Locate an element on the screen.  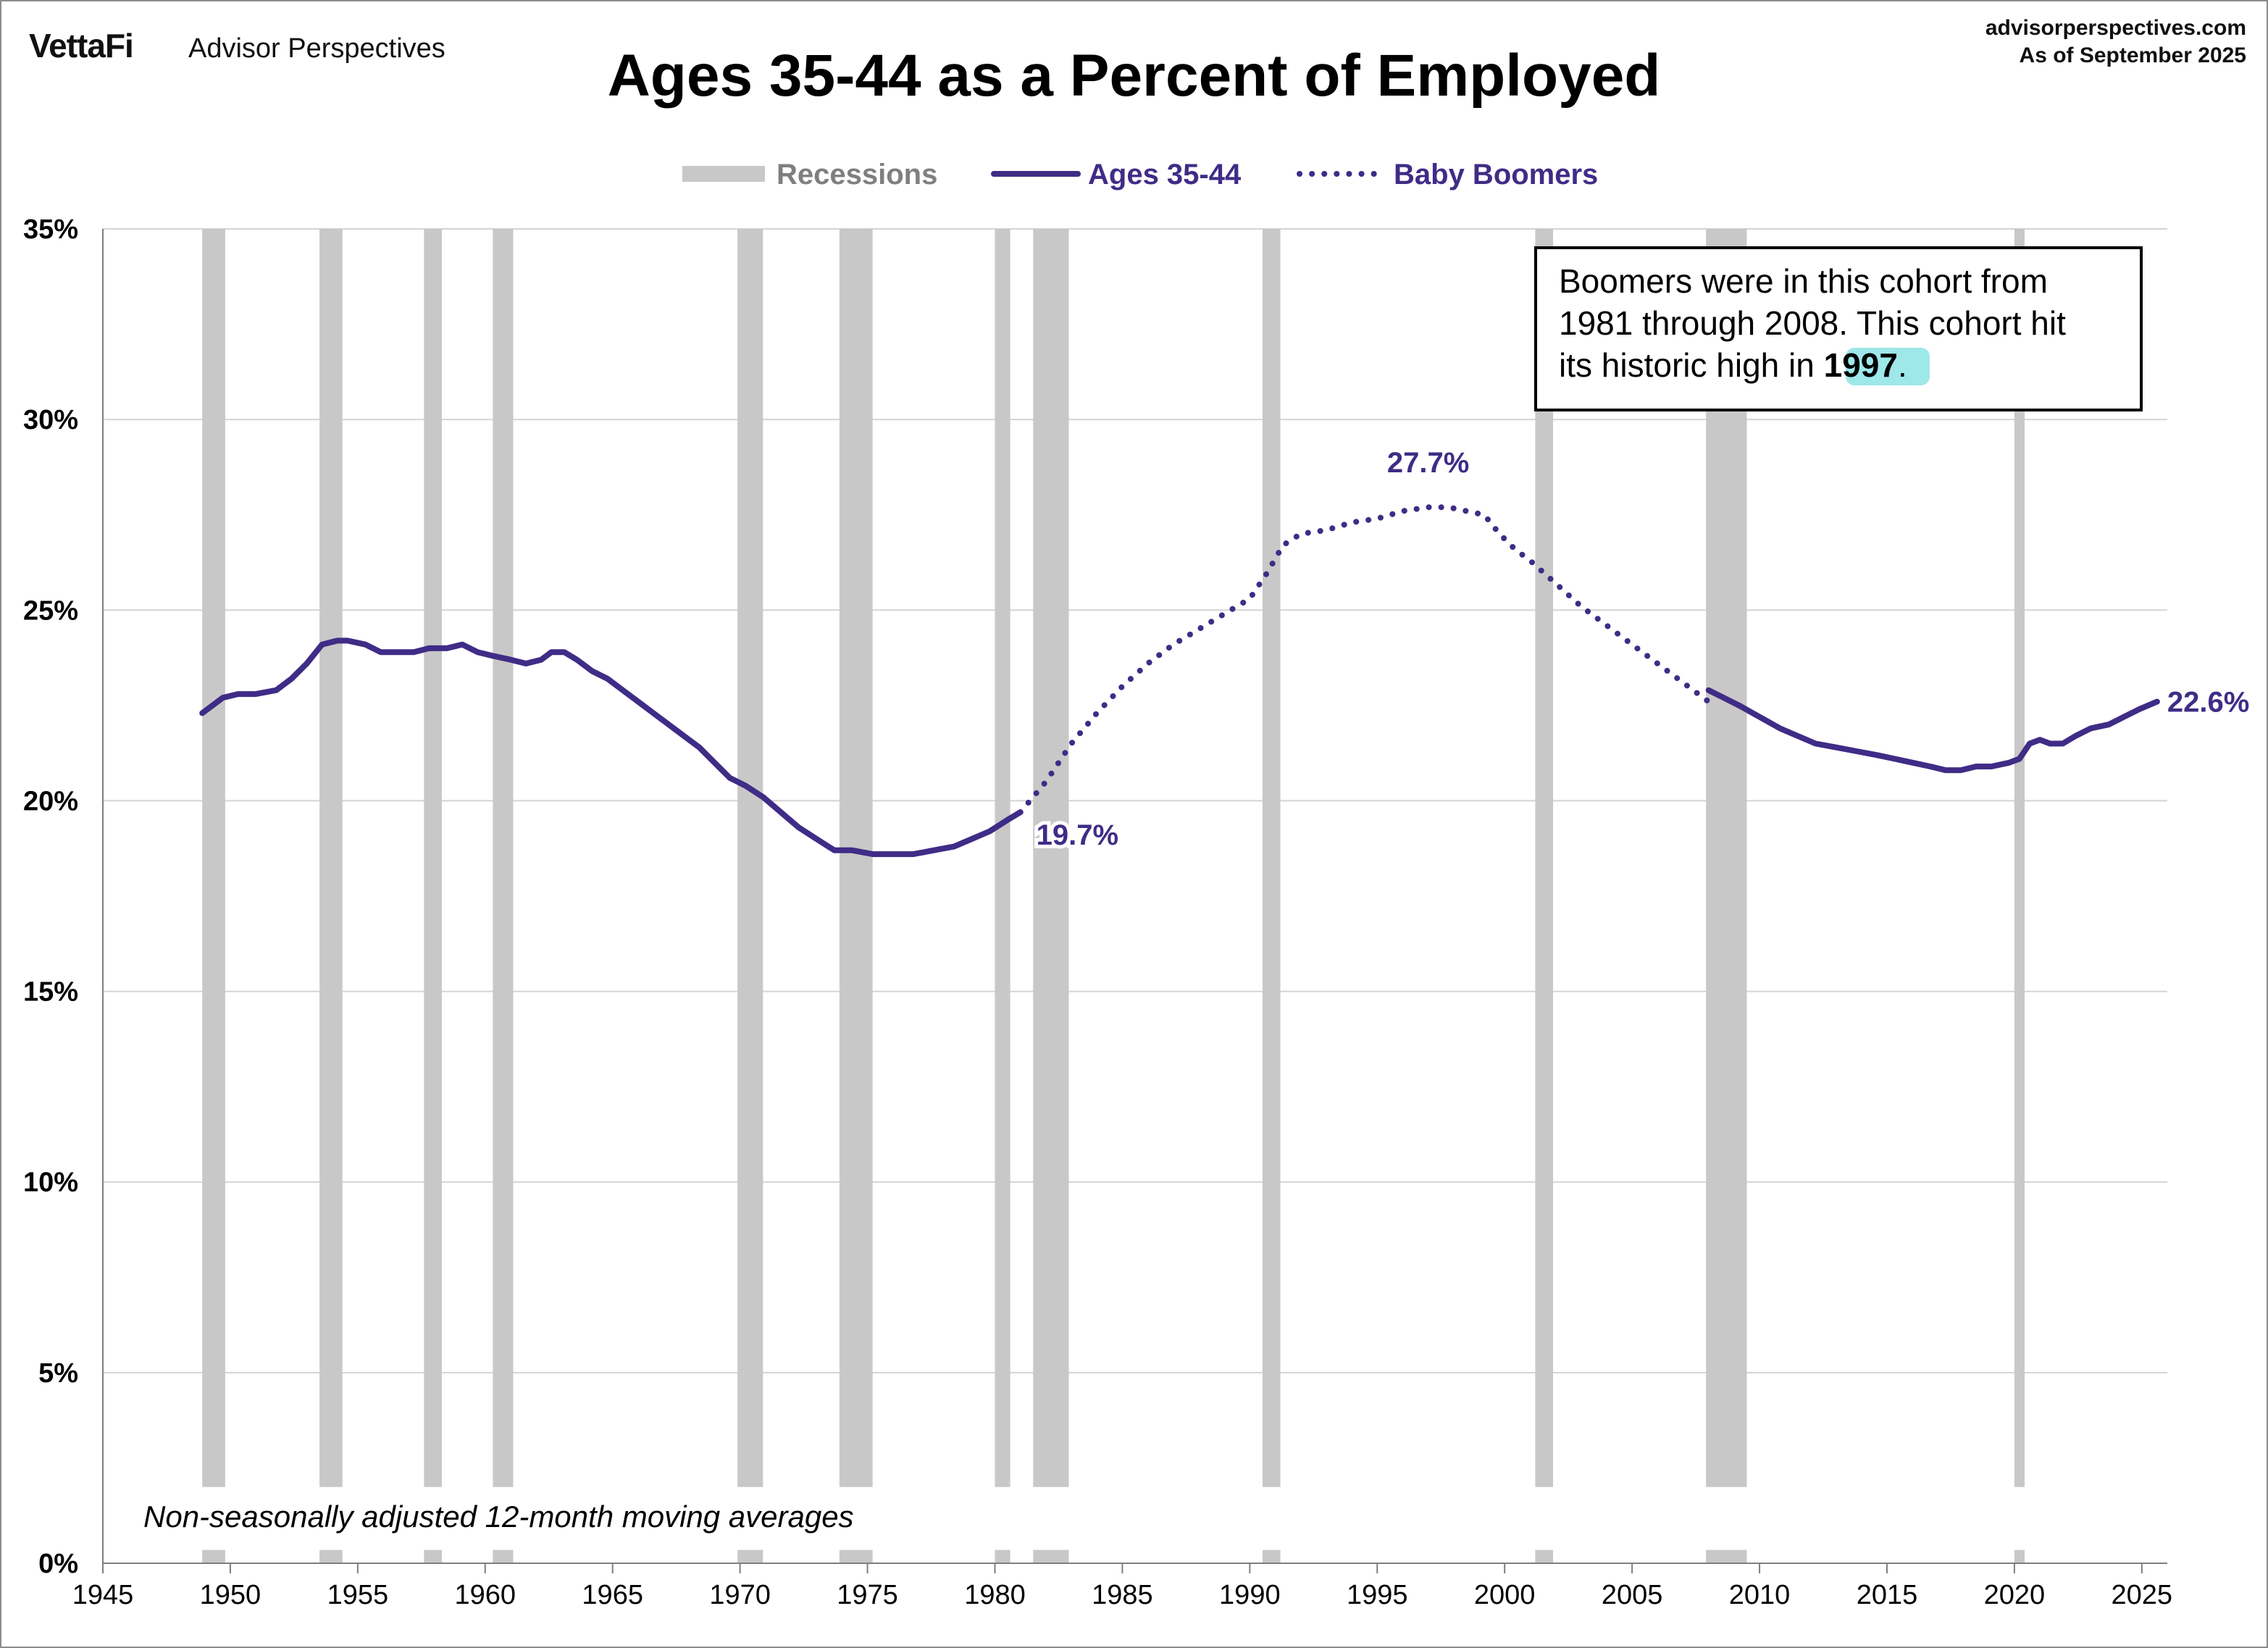
y-tick-label: 35% is located at coordinates (51, 229).